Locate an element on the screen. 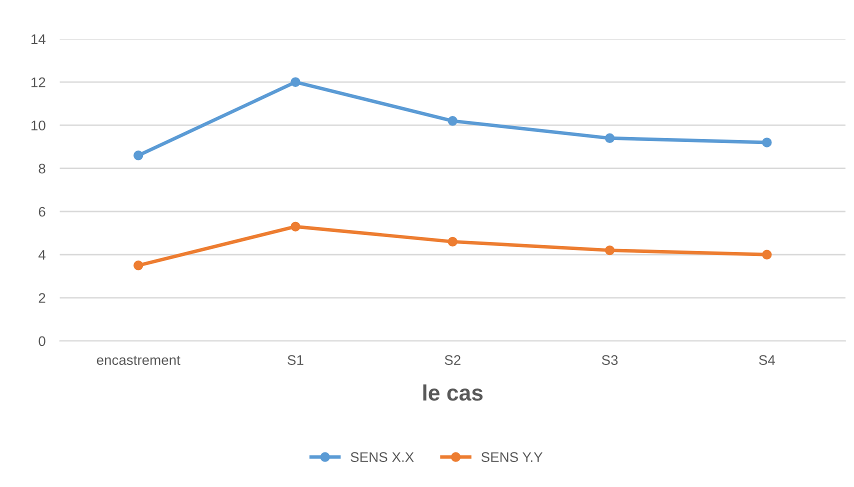 The width and height of the screenshot is (854, 487). legend-label: SENS X.X is located at coordinates (382, 457).